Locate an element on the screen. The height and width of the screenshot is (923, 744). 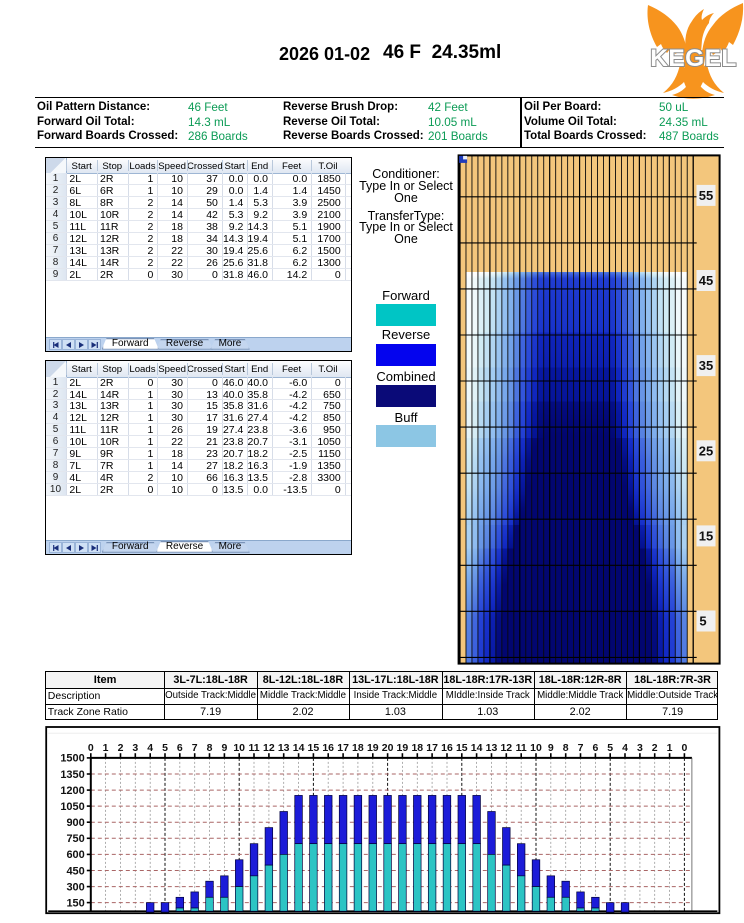
svg-text: 1500 is located at coordinates (72, 759).